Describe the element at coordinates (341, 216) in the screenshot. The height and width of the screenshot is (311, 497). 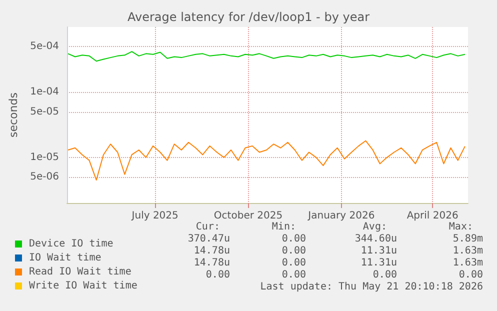
I see `x-tick-label: January 2026` at that location.